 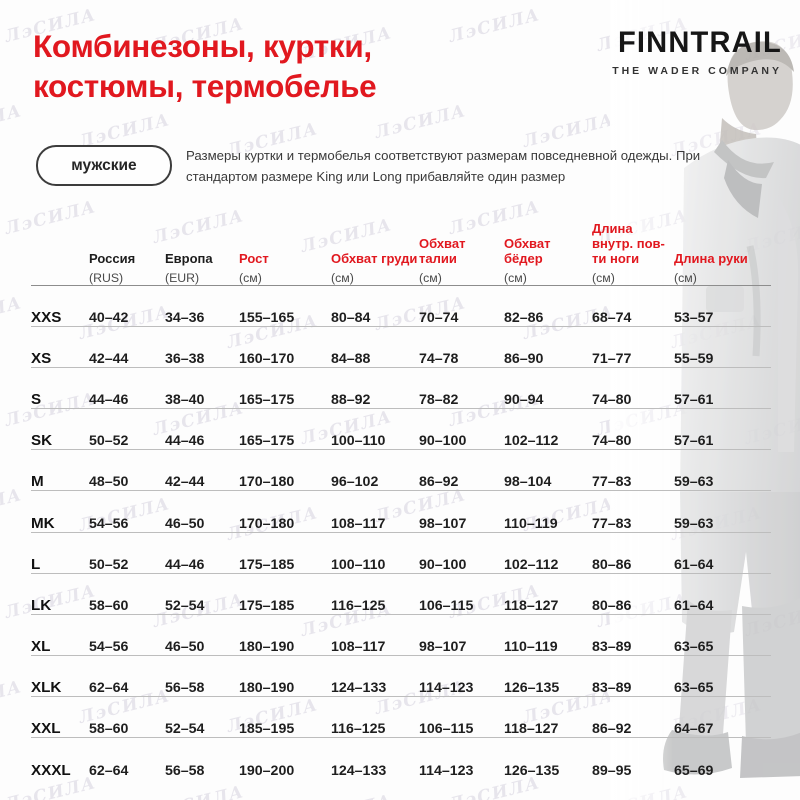 I want to click on cell-rus: 54–56, so click(x=127, y=634).